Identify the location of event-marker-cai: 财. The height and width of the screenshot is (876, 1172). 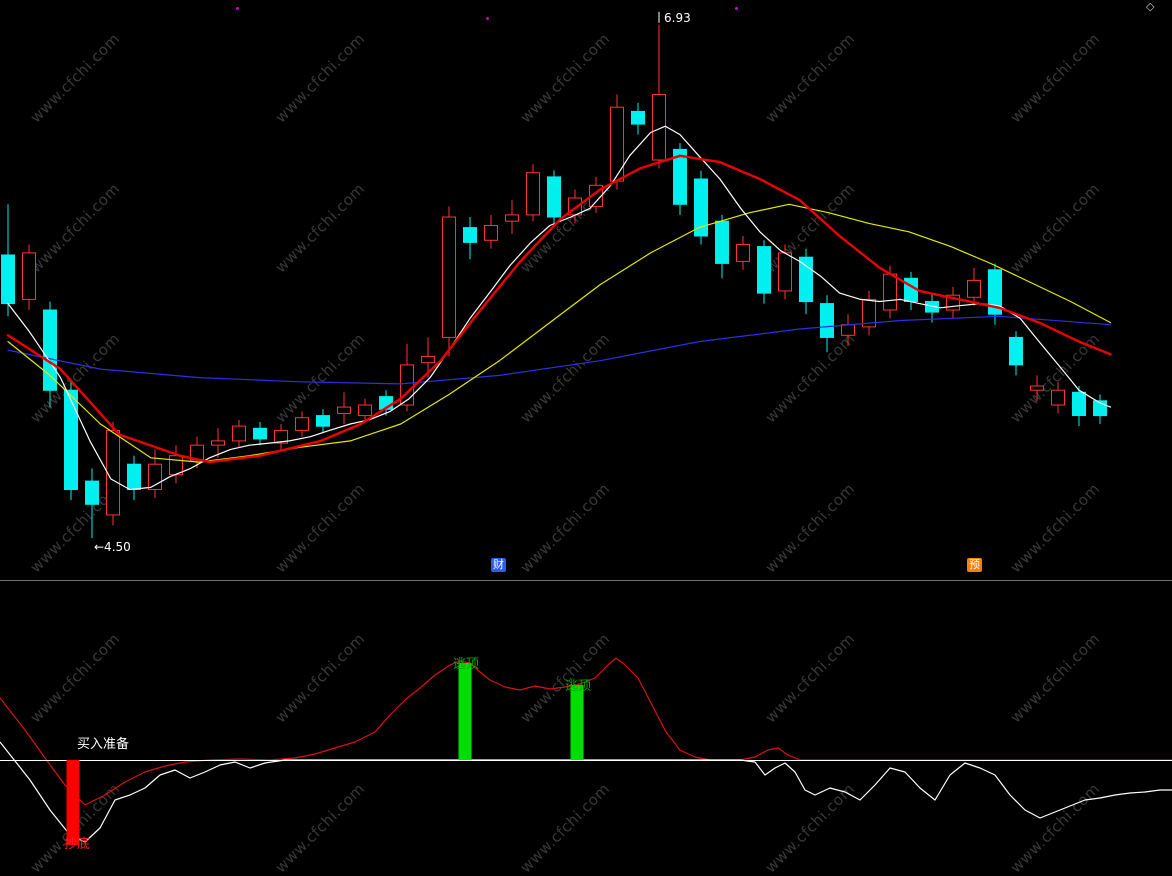
(498, 565).